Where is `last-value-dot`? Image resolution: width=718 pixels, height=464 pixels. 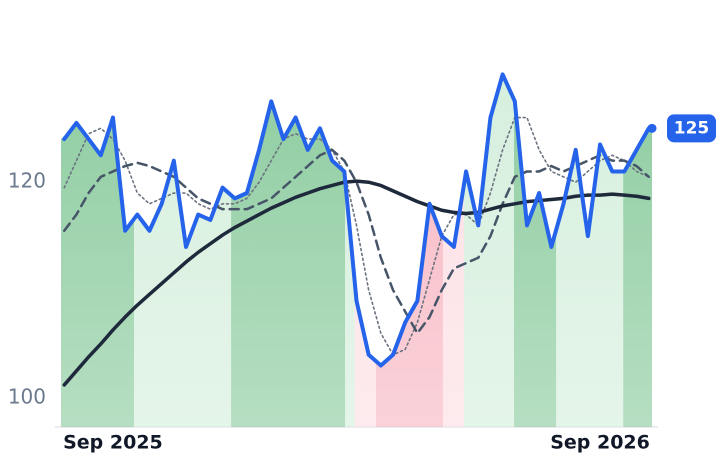
last-value-dot is located at coordinates (652, 128).